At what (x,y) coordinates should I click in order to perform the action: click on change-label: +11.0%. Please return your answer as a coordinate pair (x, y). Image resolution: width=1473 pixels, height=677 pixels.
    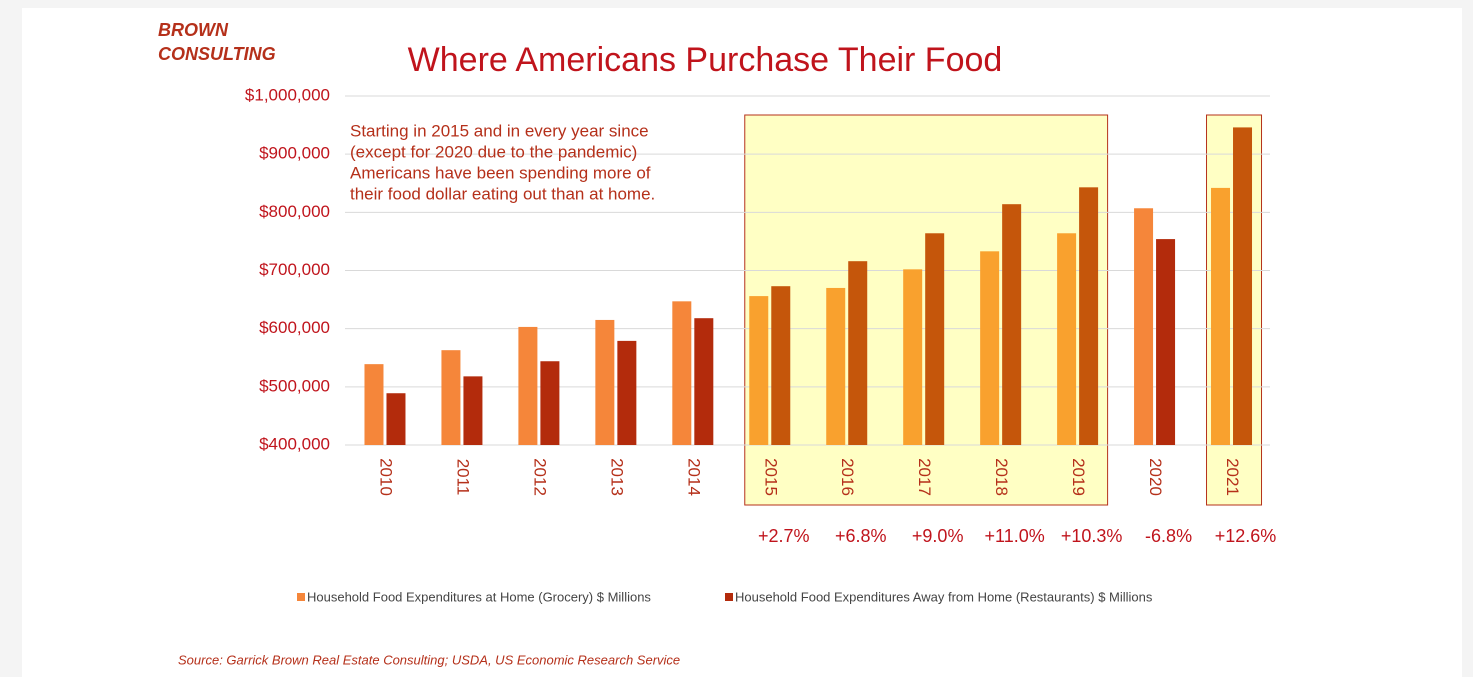
    Looking at the image, I should click on (1015, 536).